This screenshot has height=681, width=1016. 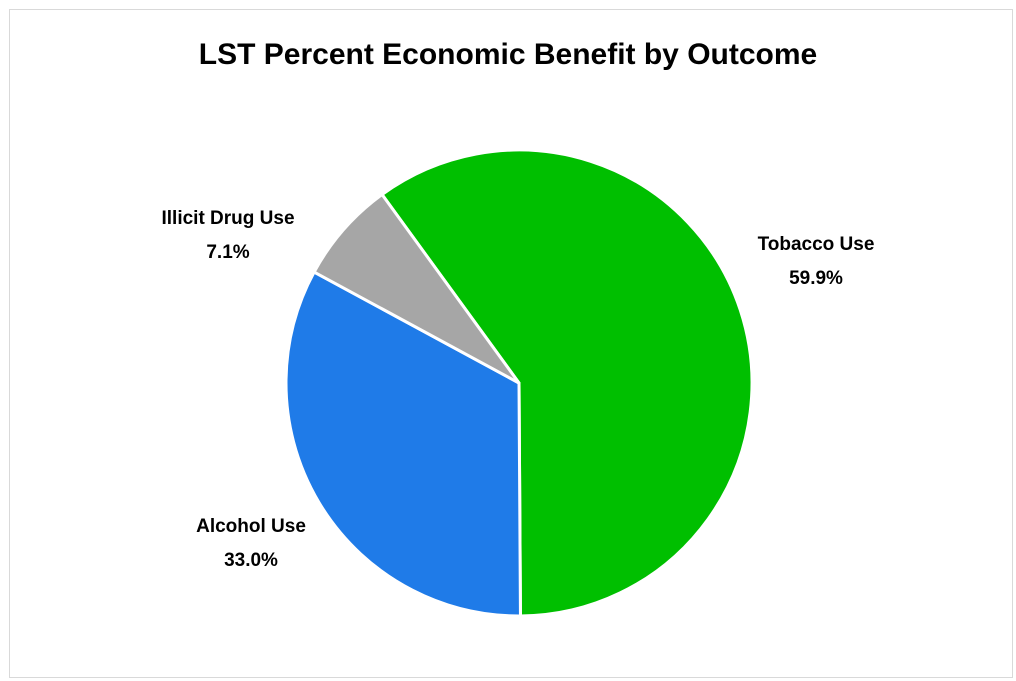 What do you see at coordinates (227, 252) in the screenshot?
I see `slice-value-illicit-drug-use: 7.1%` at bounding box center [227, 252].